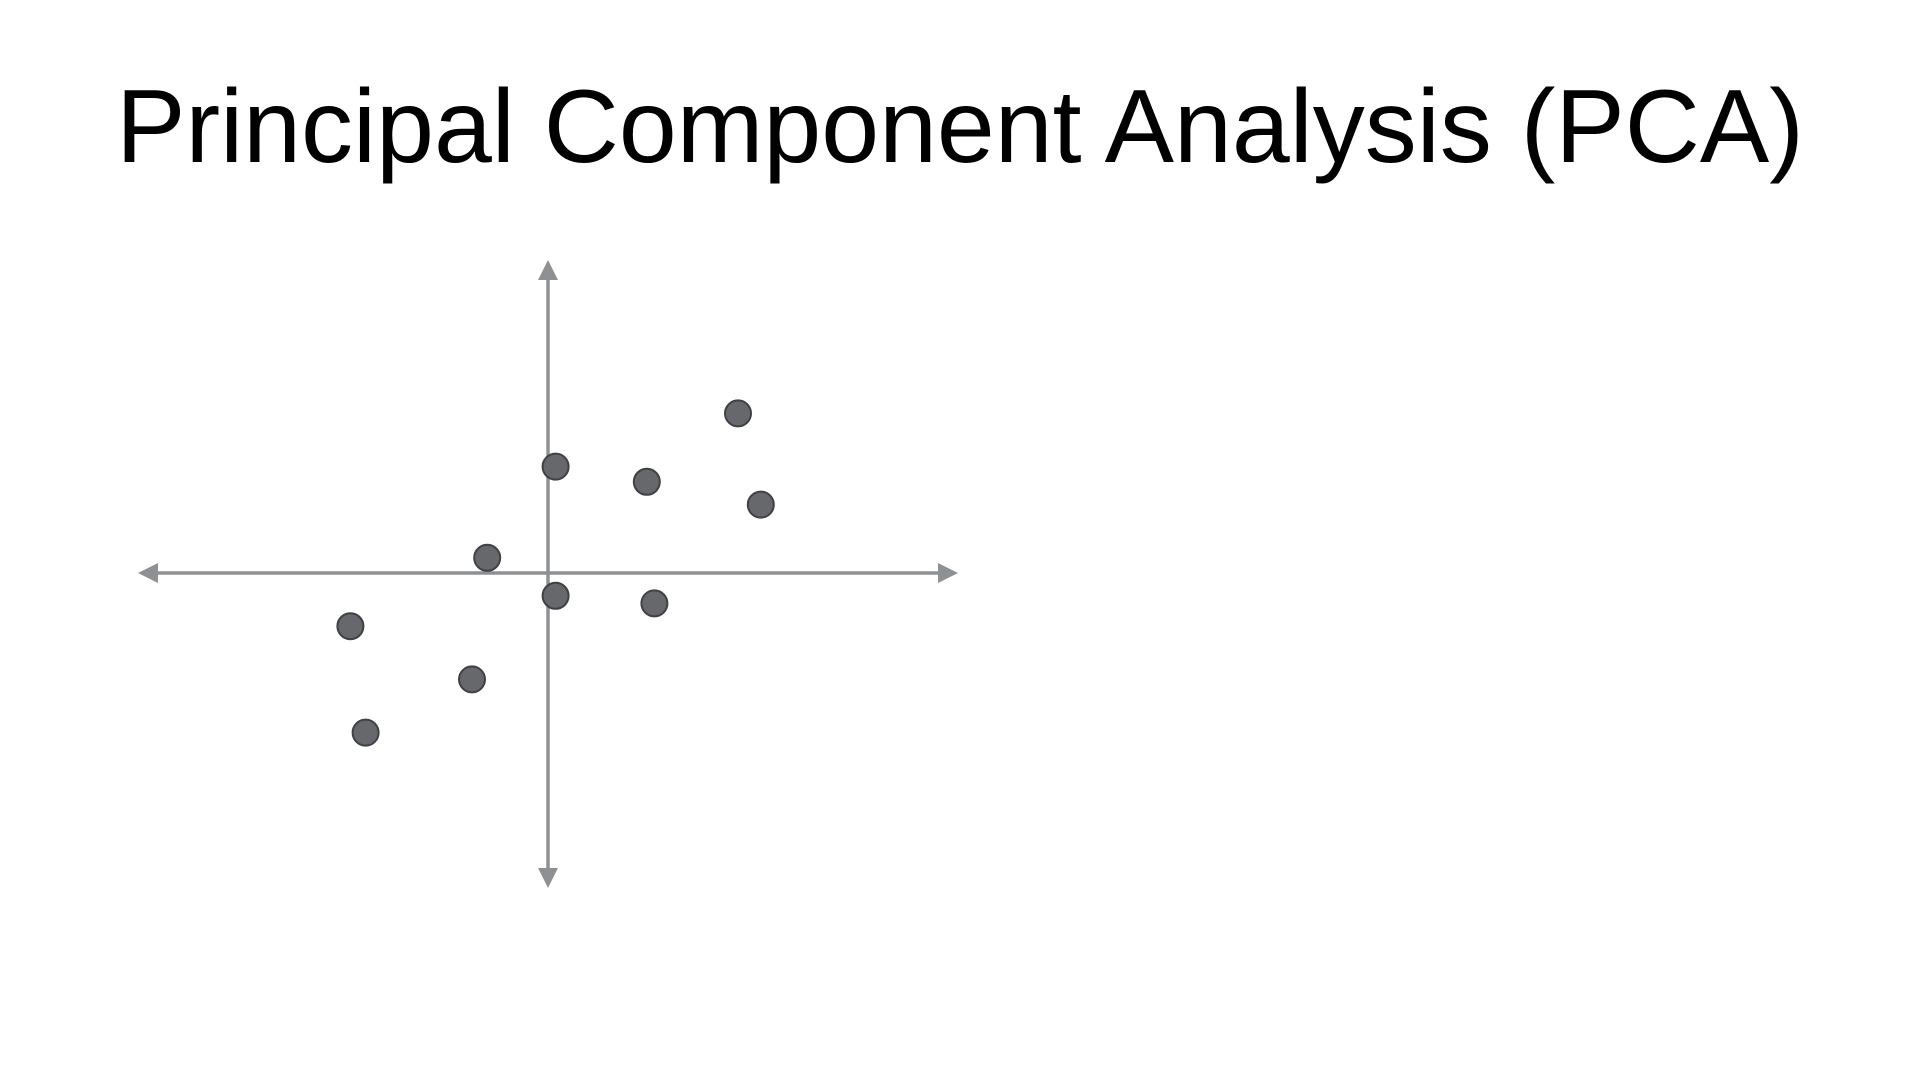 This screenshot has height=1080, width=1920. I want to click on data-points, so click(555, 573).